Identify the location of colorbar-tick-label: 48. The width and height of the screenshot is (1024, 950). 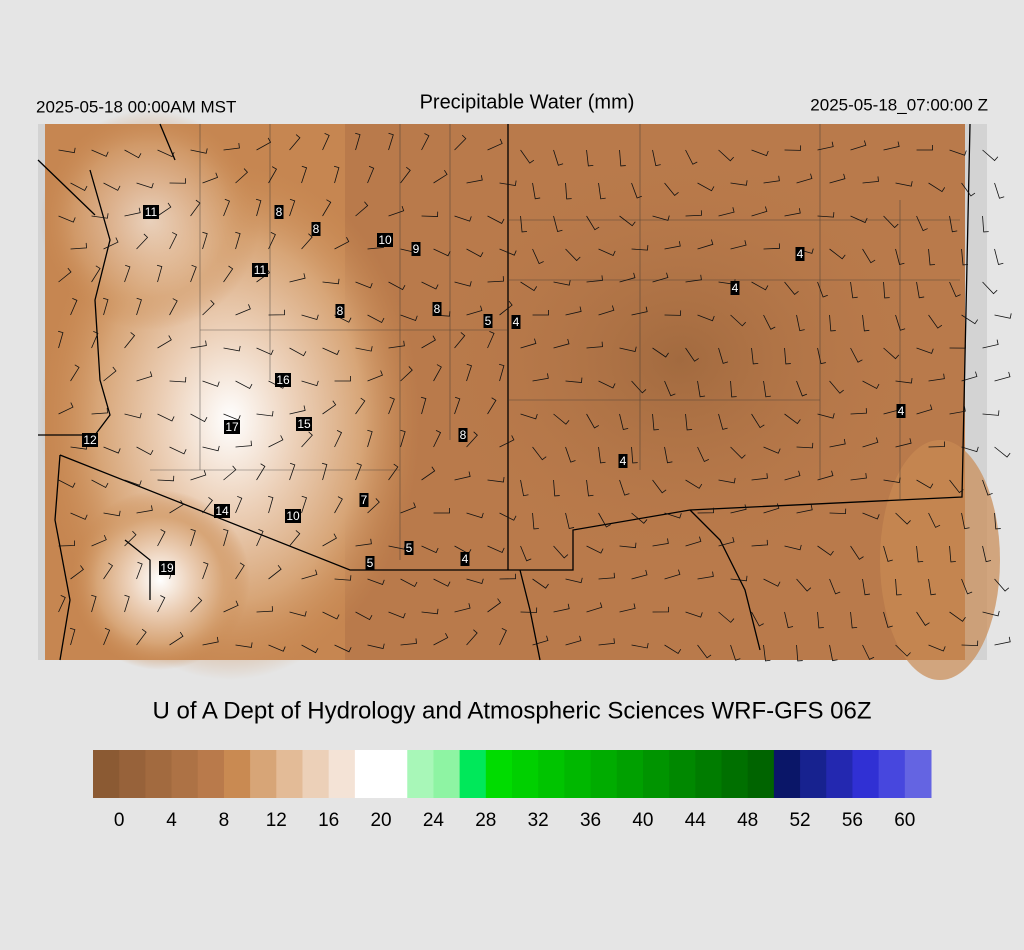
(747, 820).